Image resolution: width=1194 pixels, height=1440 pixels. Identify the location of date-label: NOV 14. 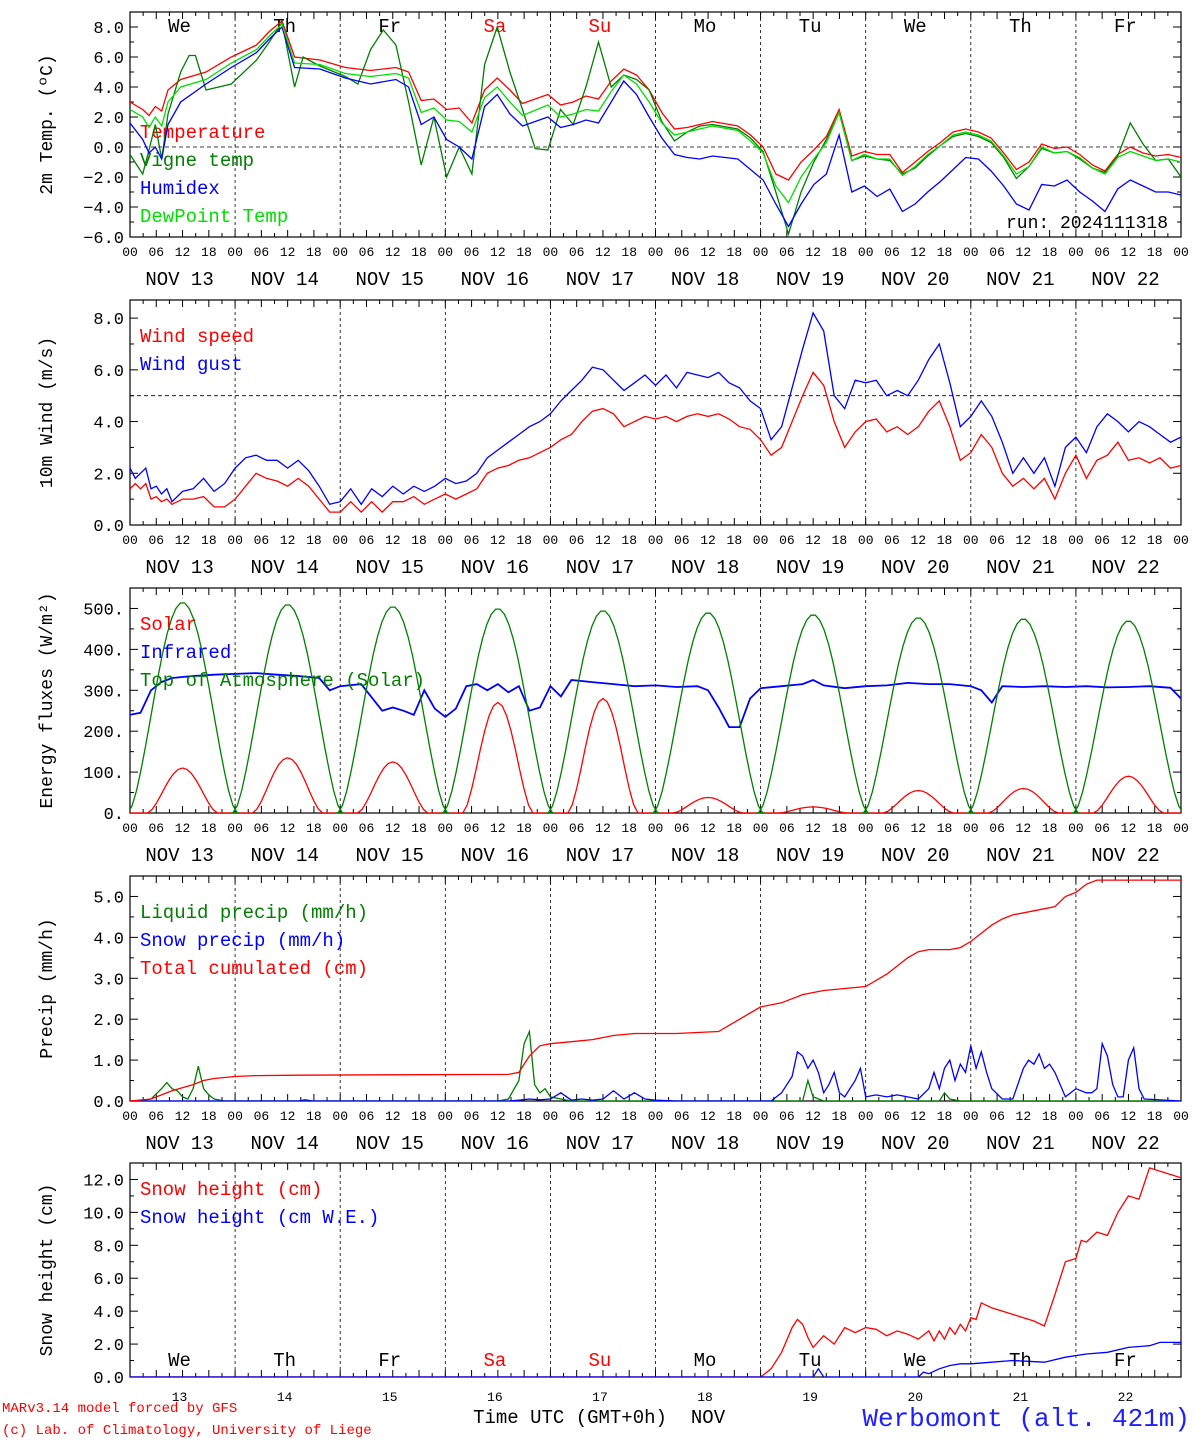
(284, 280).